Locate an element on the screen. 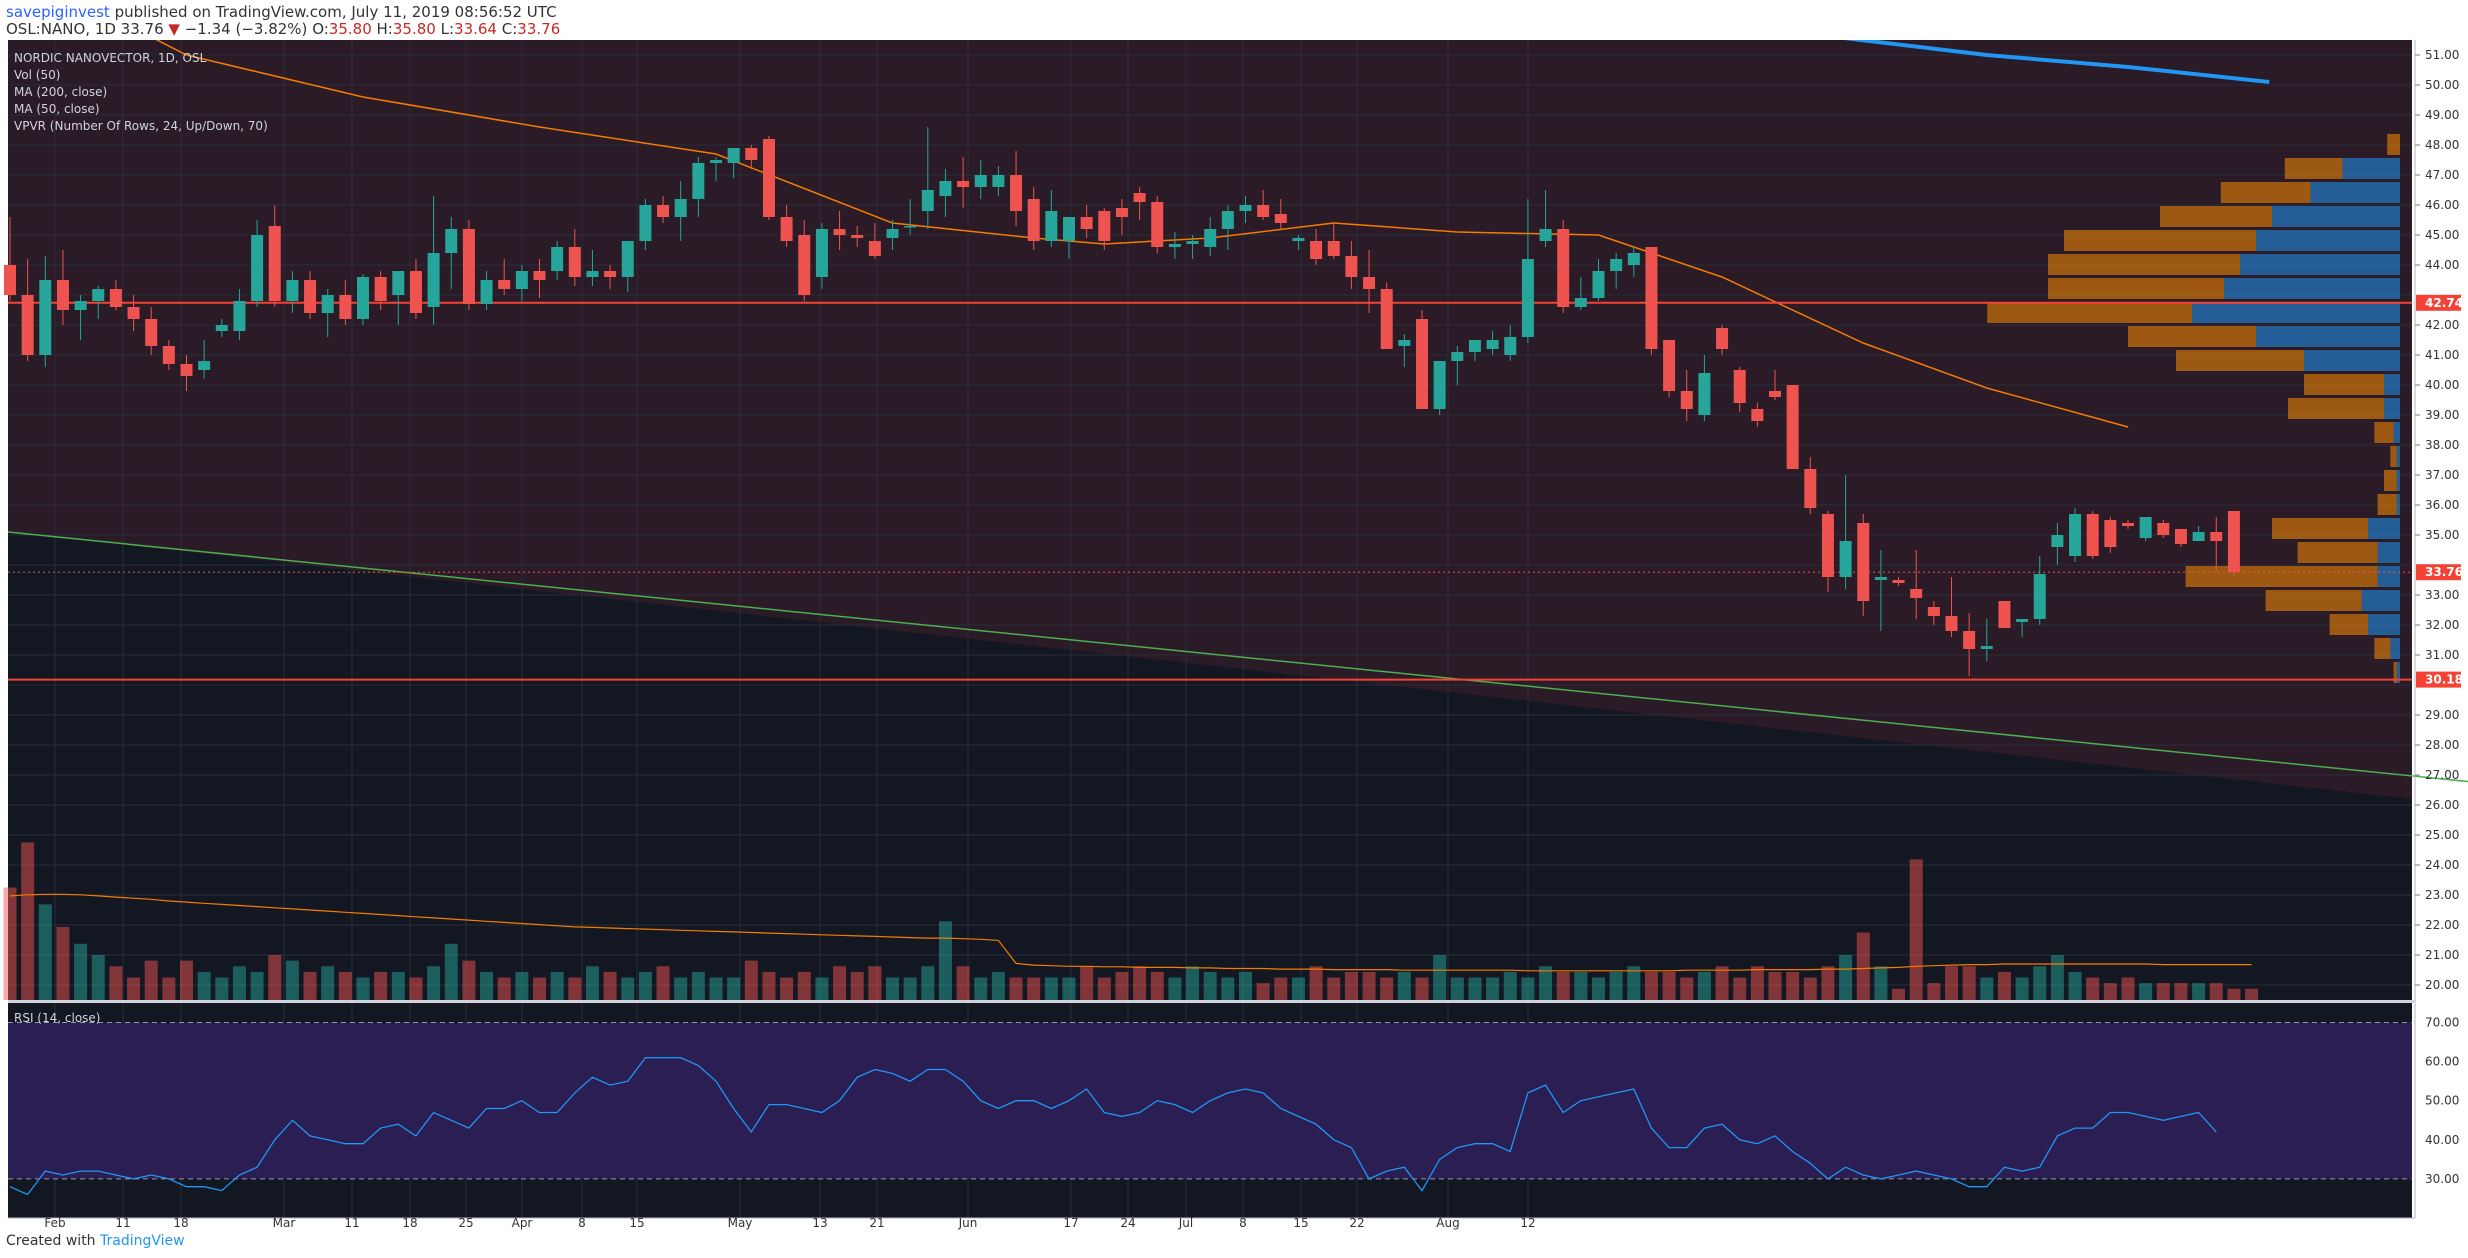  low-value: 33.64 is located at coordinates (475, 29).